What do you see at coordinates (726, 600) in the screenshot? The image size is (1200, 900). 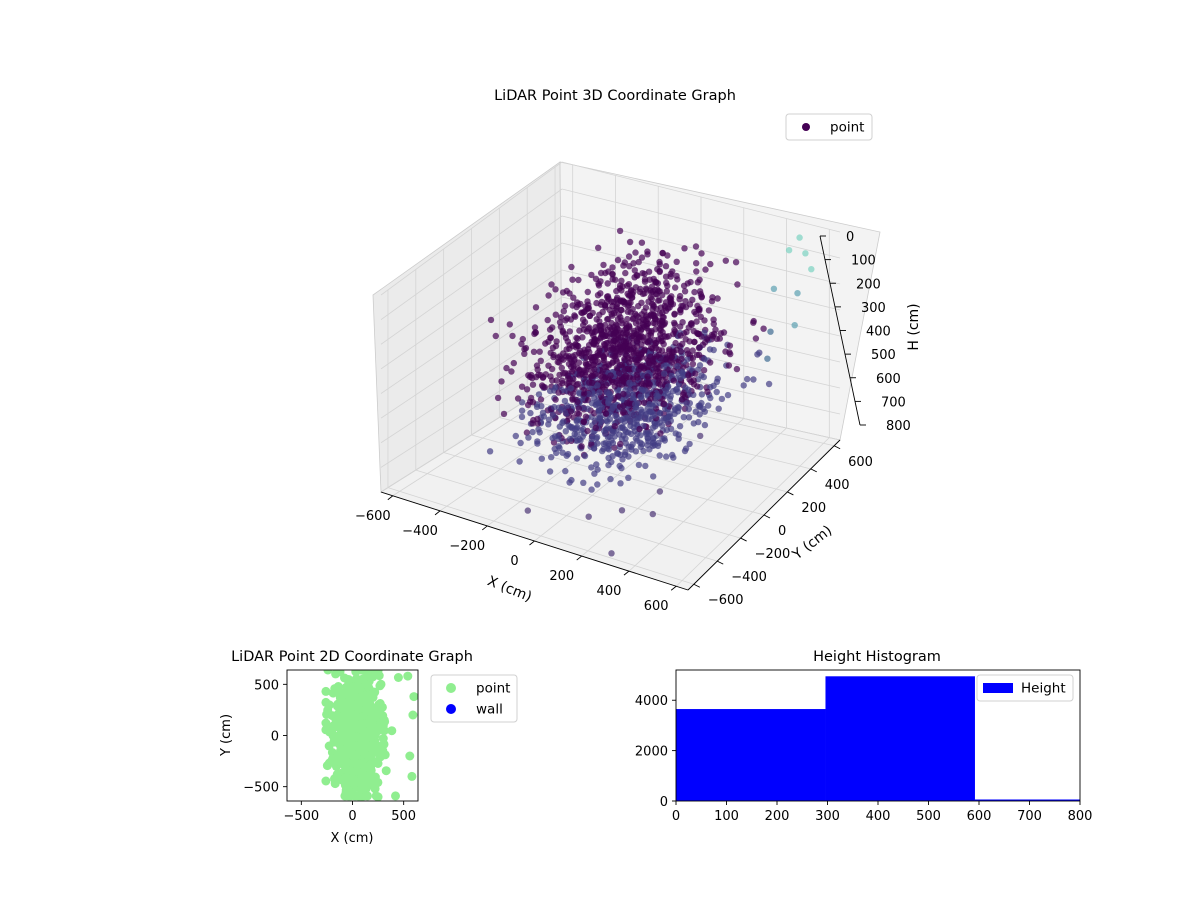 I see `y-tick-label-3d: −600` at bounding box center [726, 600].